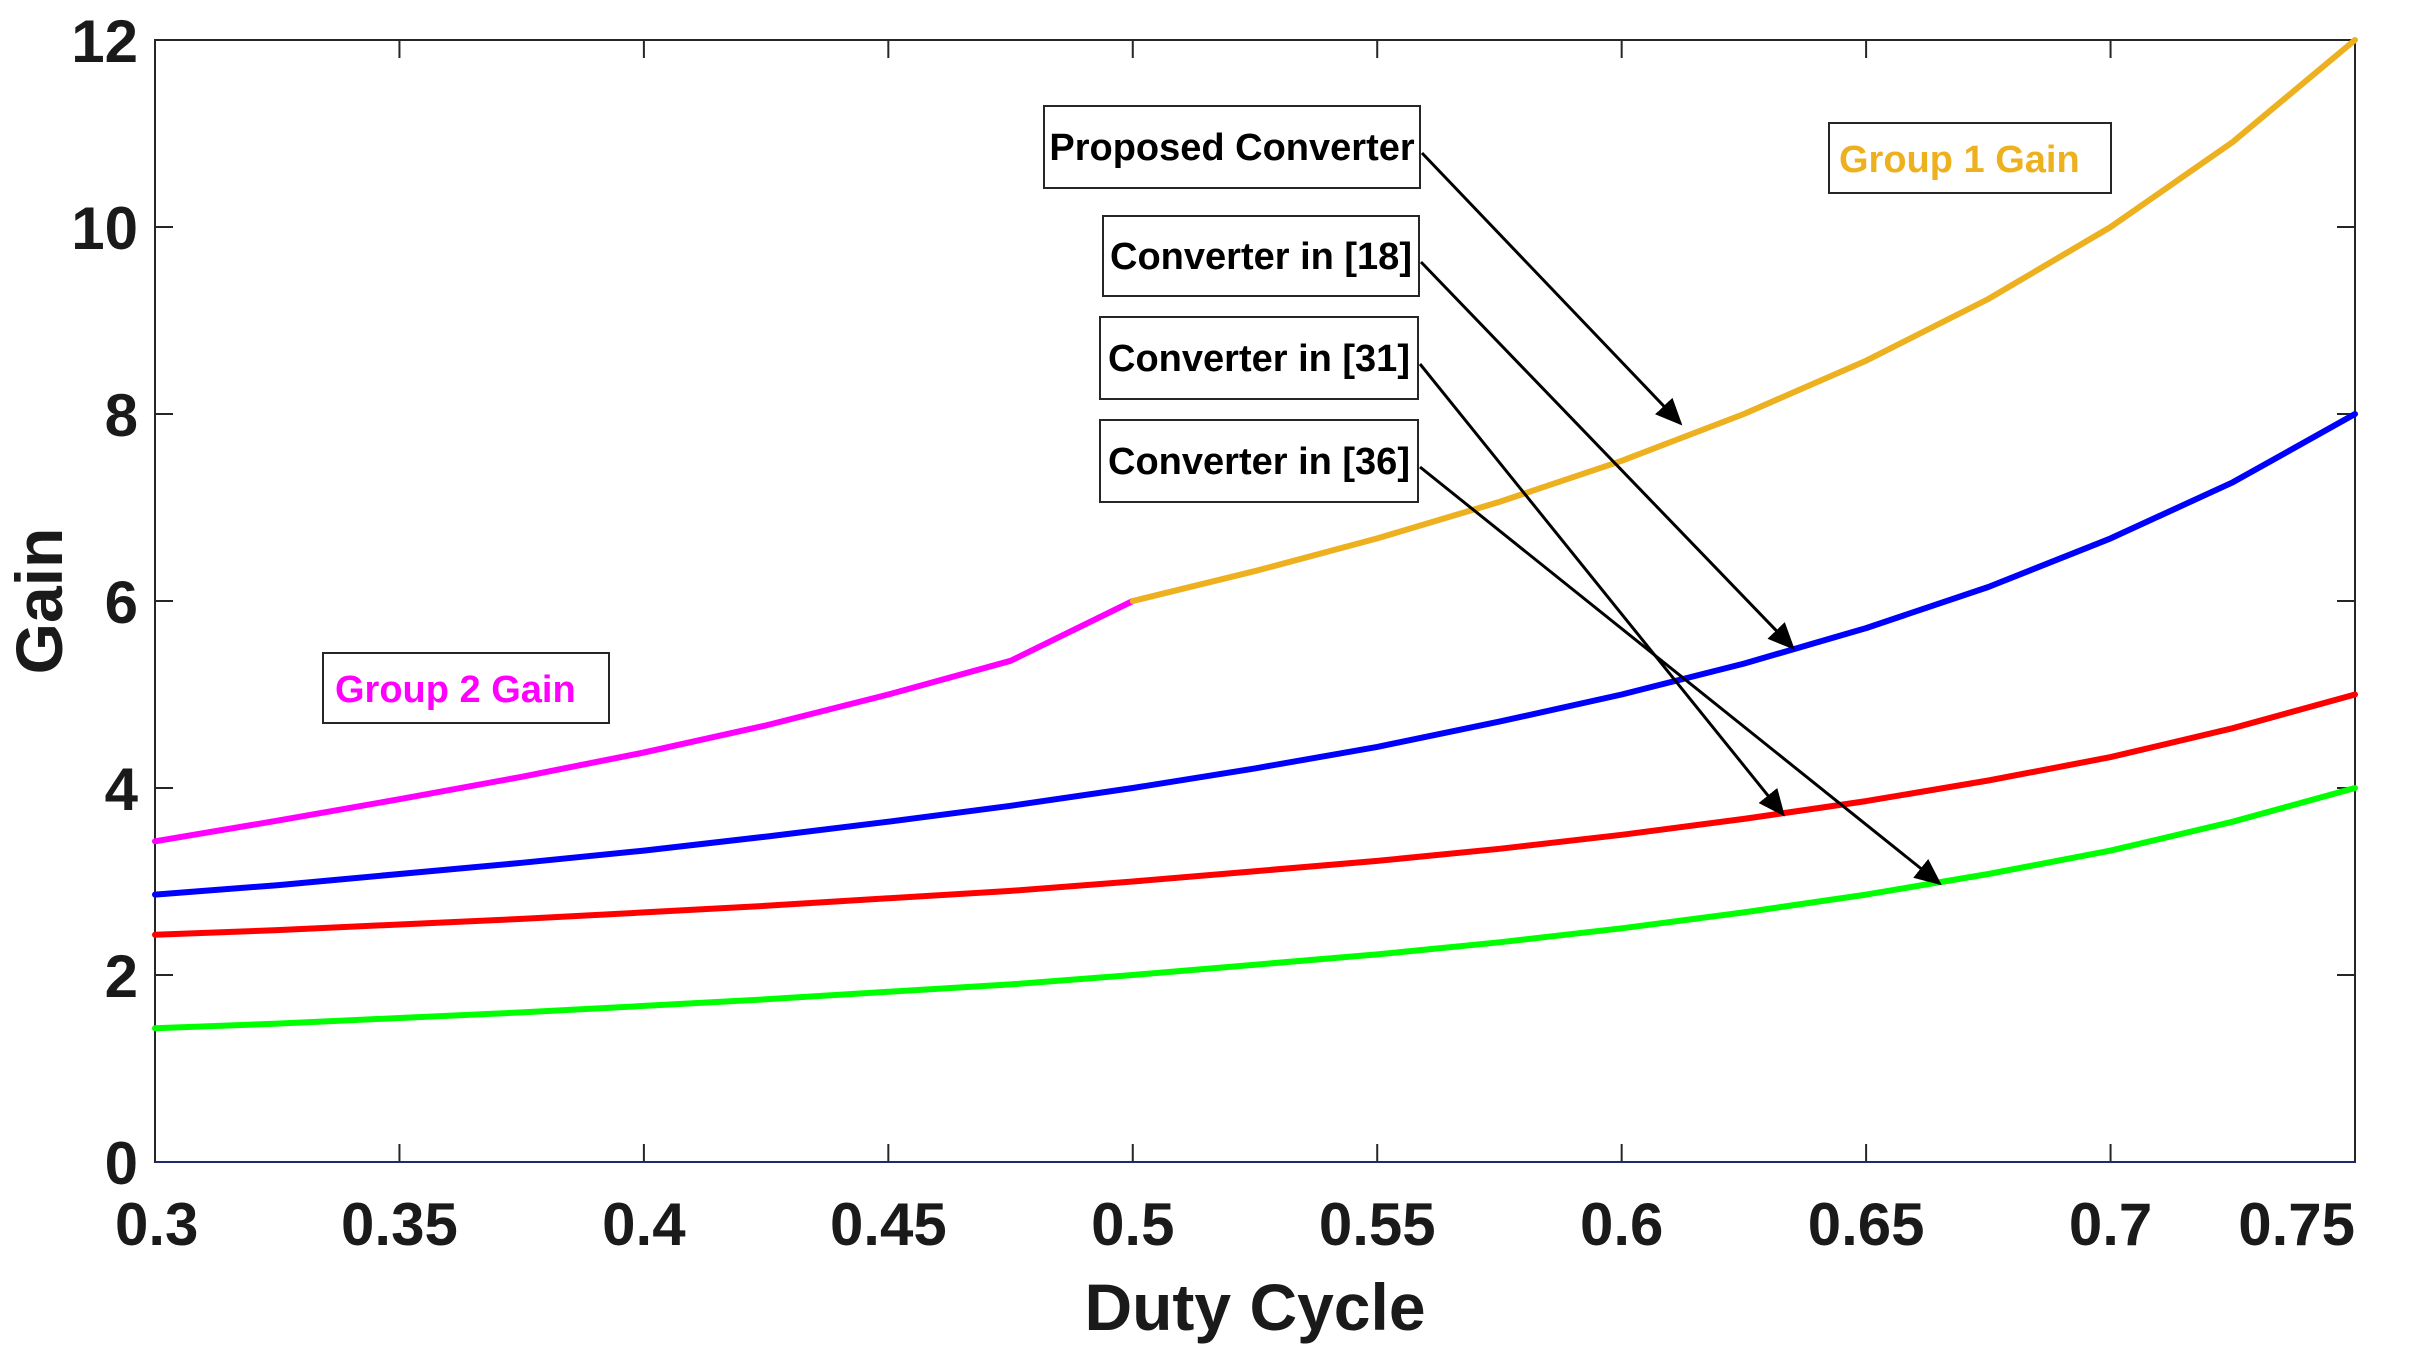 Image resolution: width=2414 pixels, height=1363 pixels. Describe the element at coordinates (644, 1224) in the screenshot. I see `x-tick-label: 0.4` at that location.